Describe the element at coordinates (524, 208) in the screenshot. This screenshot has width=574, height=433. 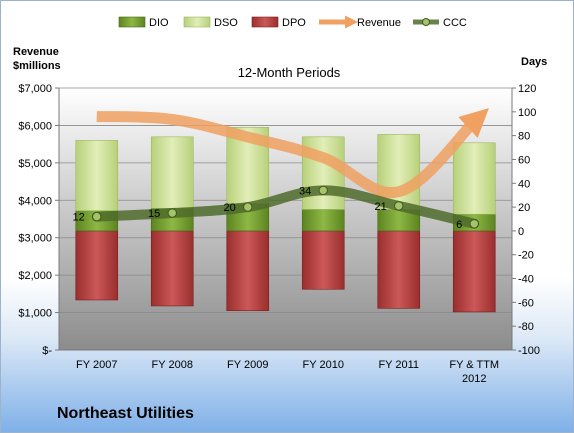
I see `tick-label-right: 20` at that location.